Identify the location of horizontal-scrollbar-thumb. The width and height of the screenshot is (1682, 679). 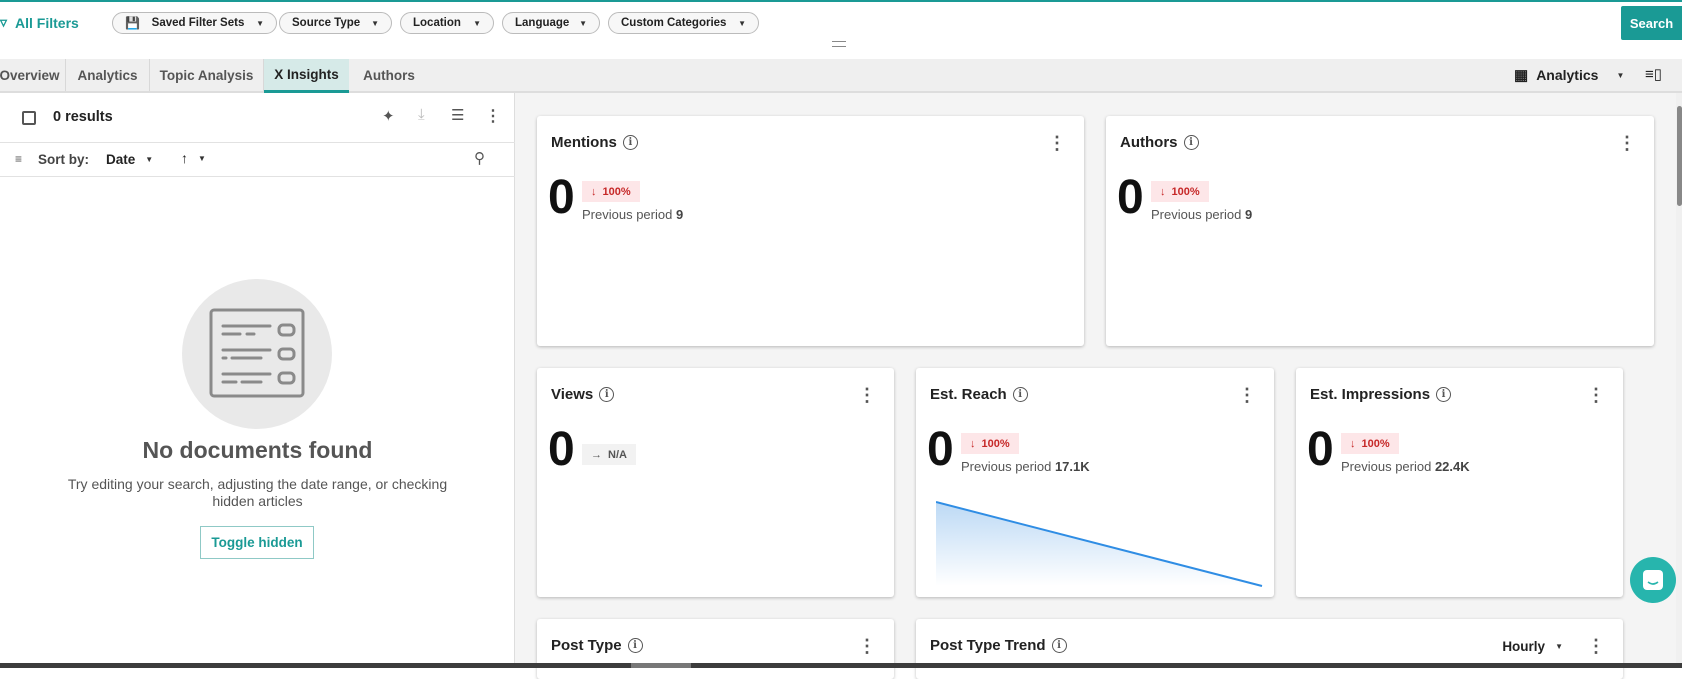
(661, 665).